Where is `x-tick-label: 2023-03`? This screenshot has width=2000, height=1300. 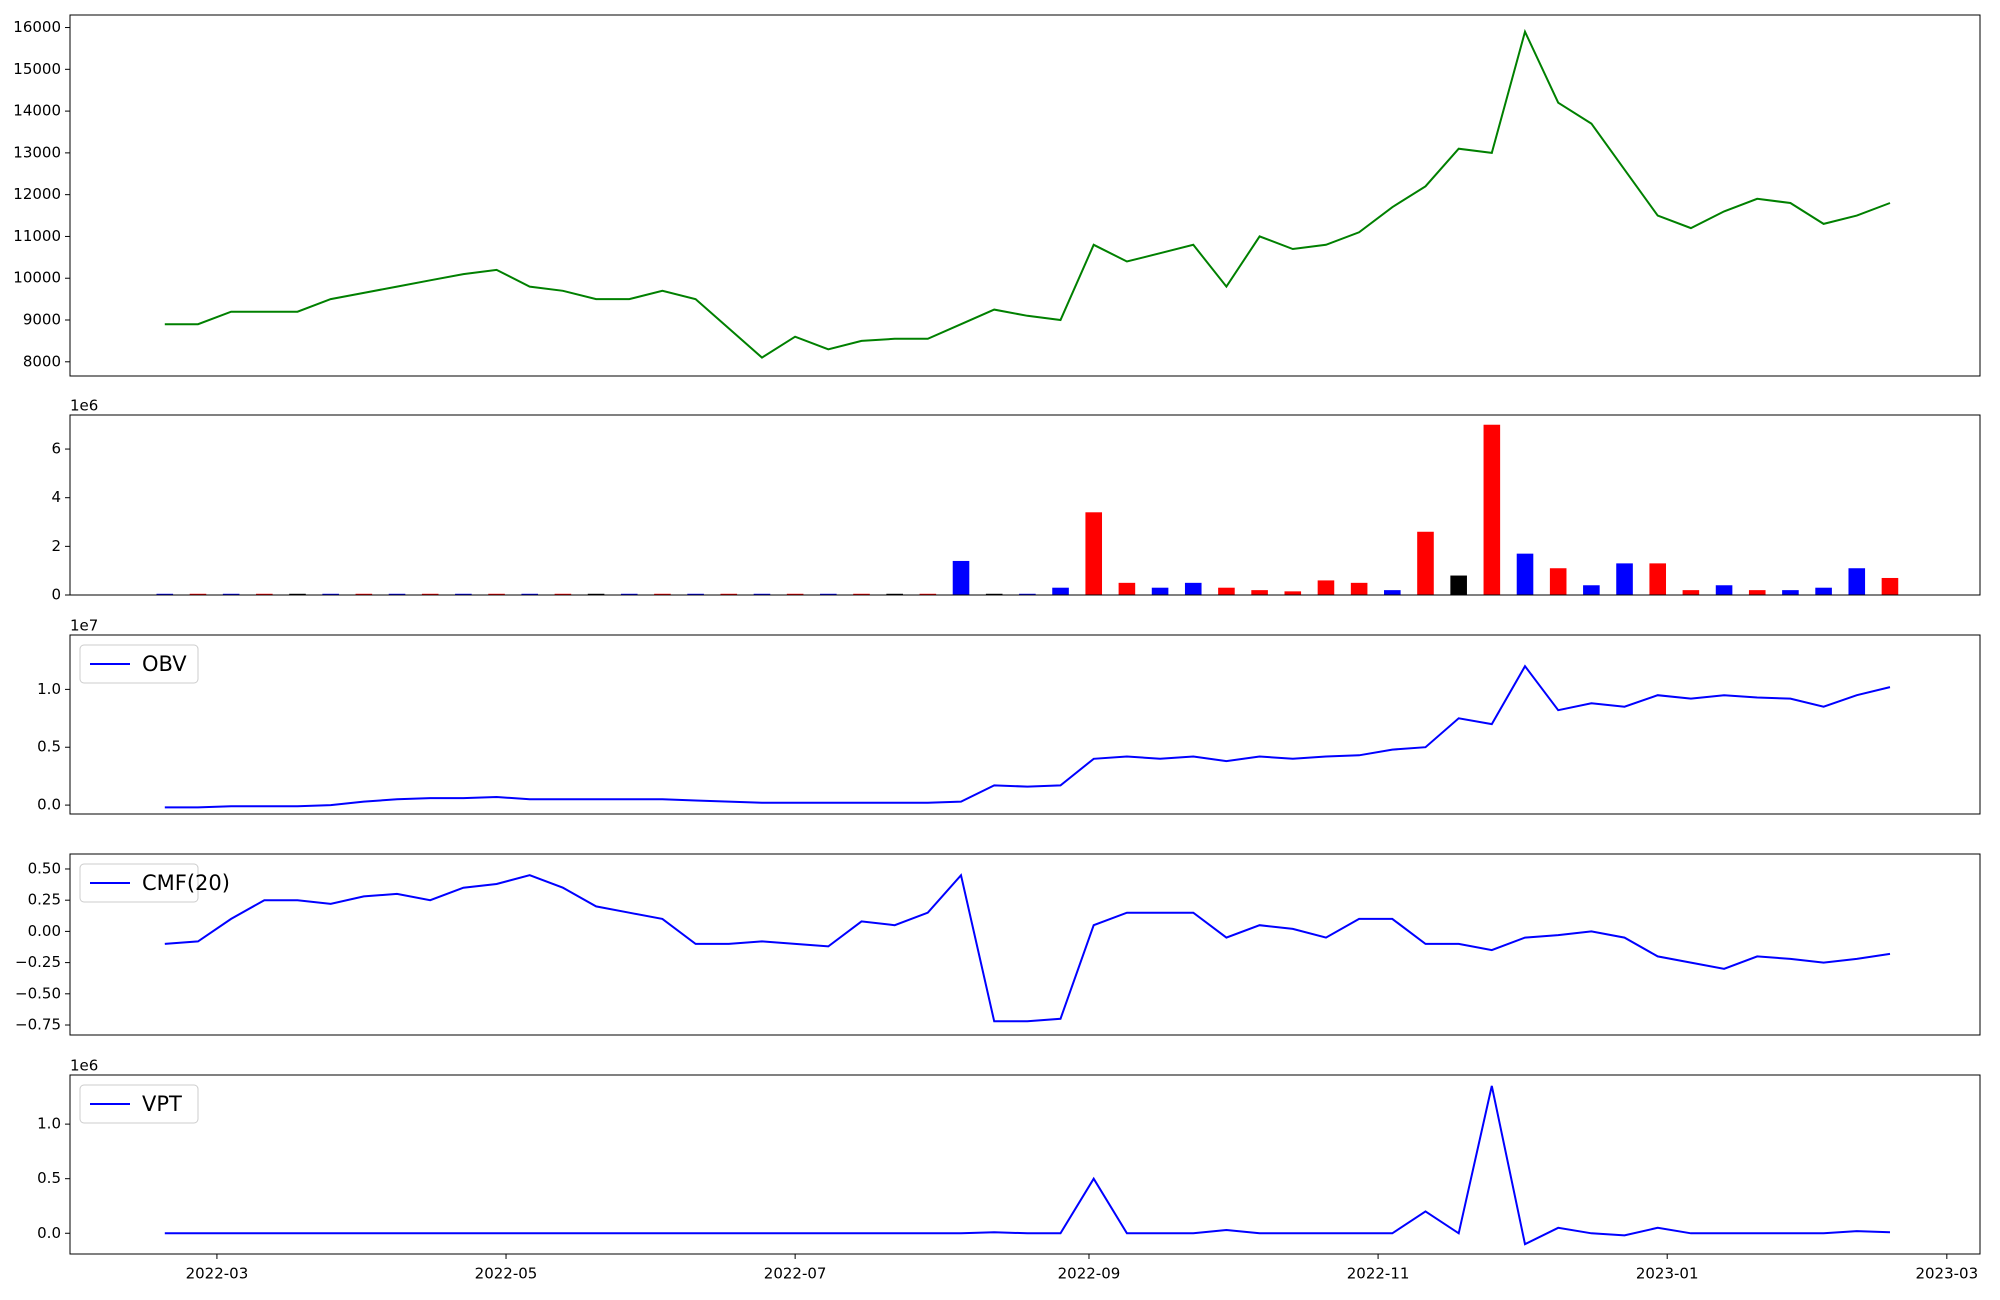
x-tick-label: 2023-03 is located at coordinates (1946, 1274).